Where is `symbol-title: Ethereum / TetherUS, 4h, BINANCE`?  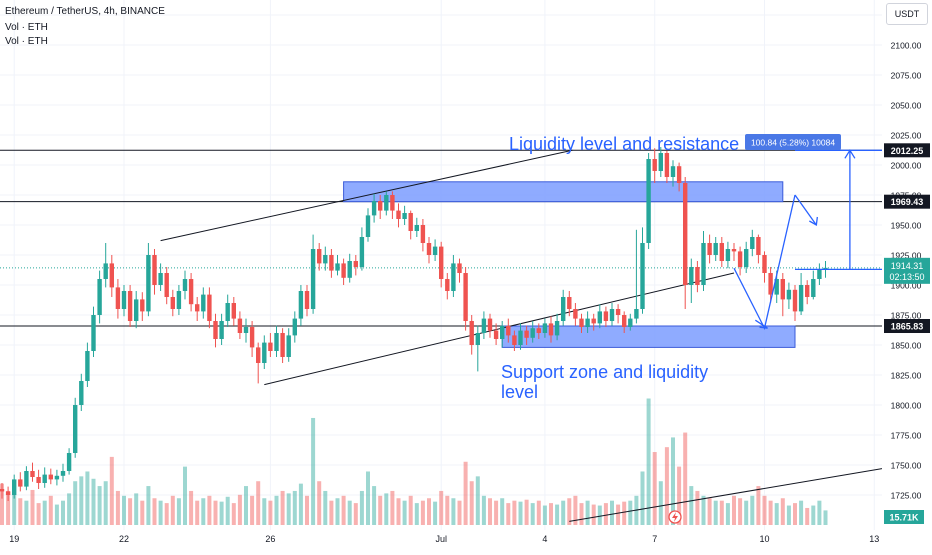
symbol-title: Ethereum / TetherUS, 4h, BINANCE is located at coordinates (85, 11).